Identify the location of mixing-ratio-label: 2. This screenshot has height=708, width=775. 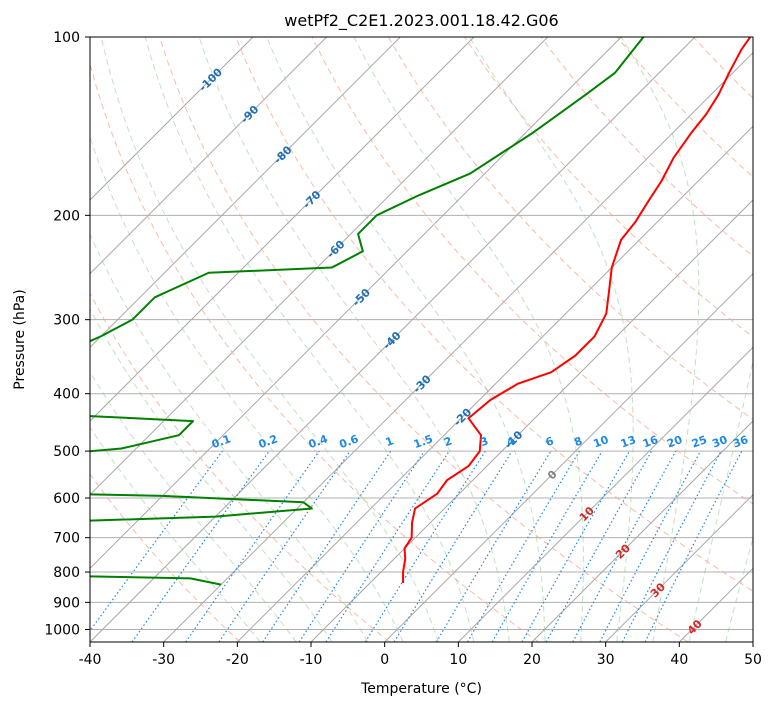
(448, 441).